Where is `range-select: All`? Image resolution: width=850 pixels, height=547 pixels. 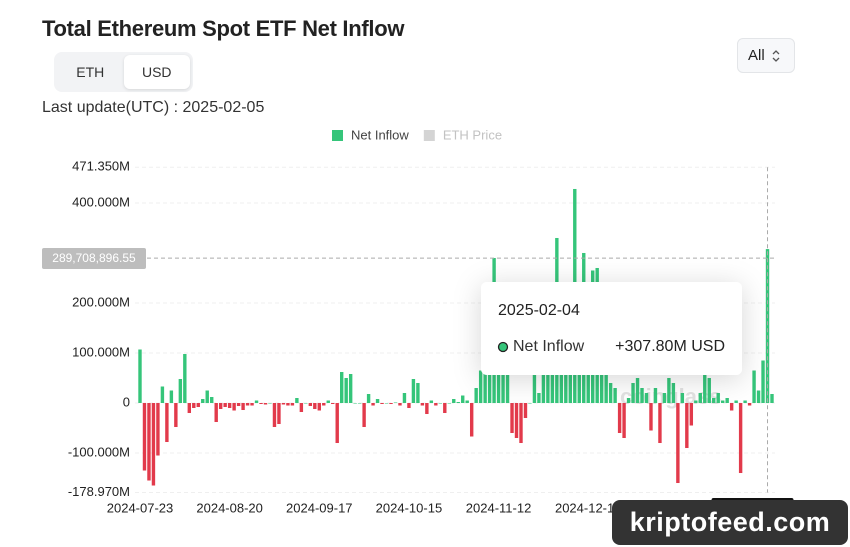 range-select: All is located at coordinates (766, 55).